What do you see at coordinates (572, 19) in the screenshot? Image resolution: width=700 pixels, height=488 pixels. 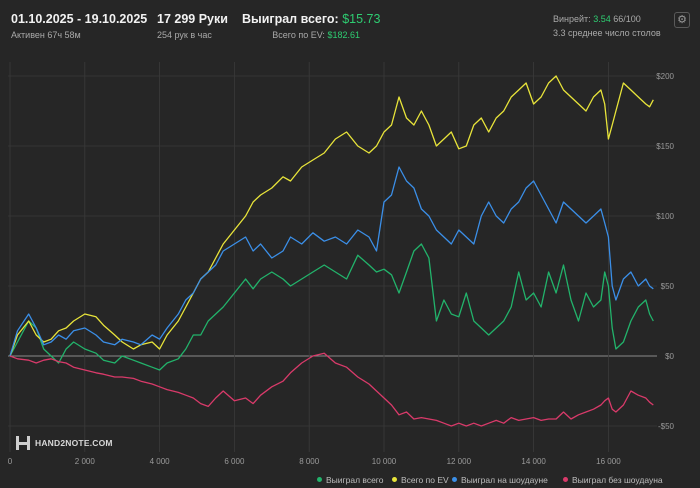 I see `winrate-label: Винрейт:` at bounding box center [572, 19].